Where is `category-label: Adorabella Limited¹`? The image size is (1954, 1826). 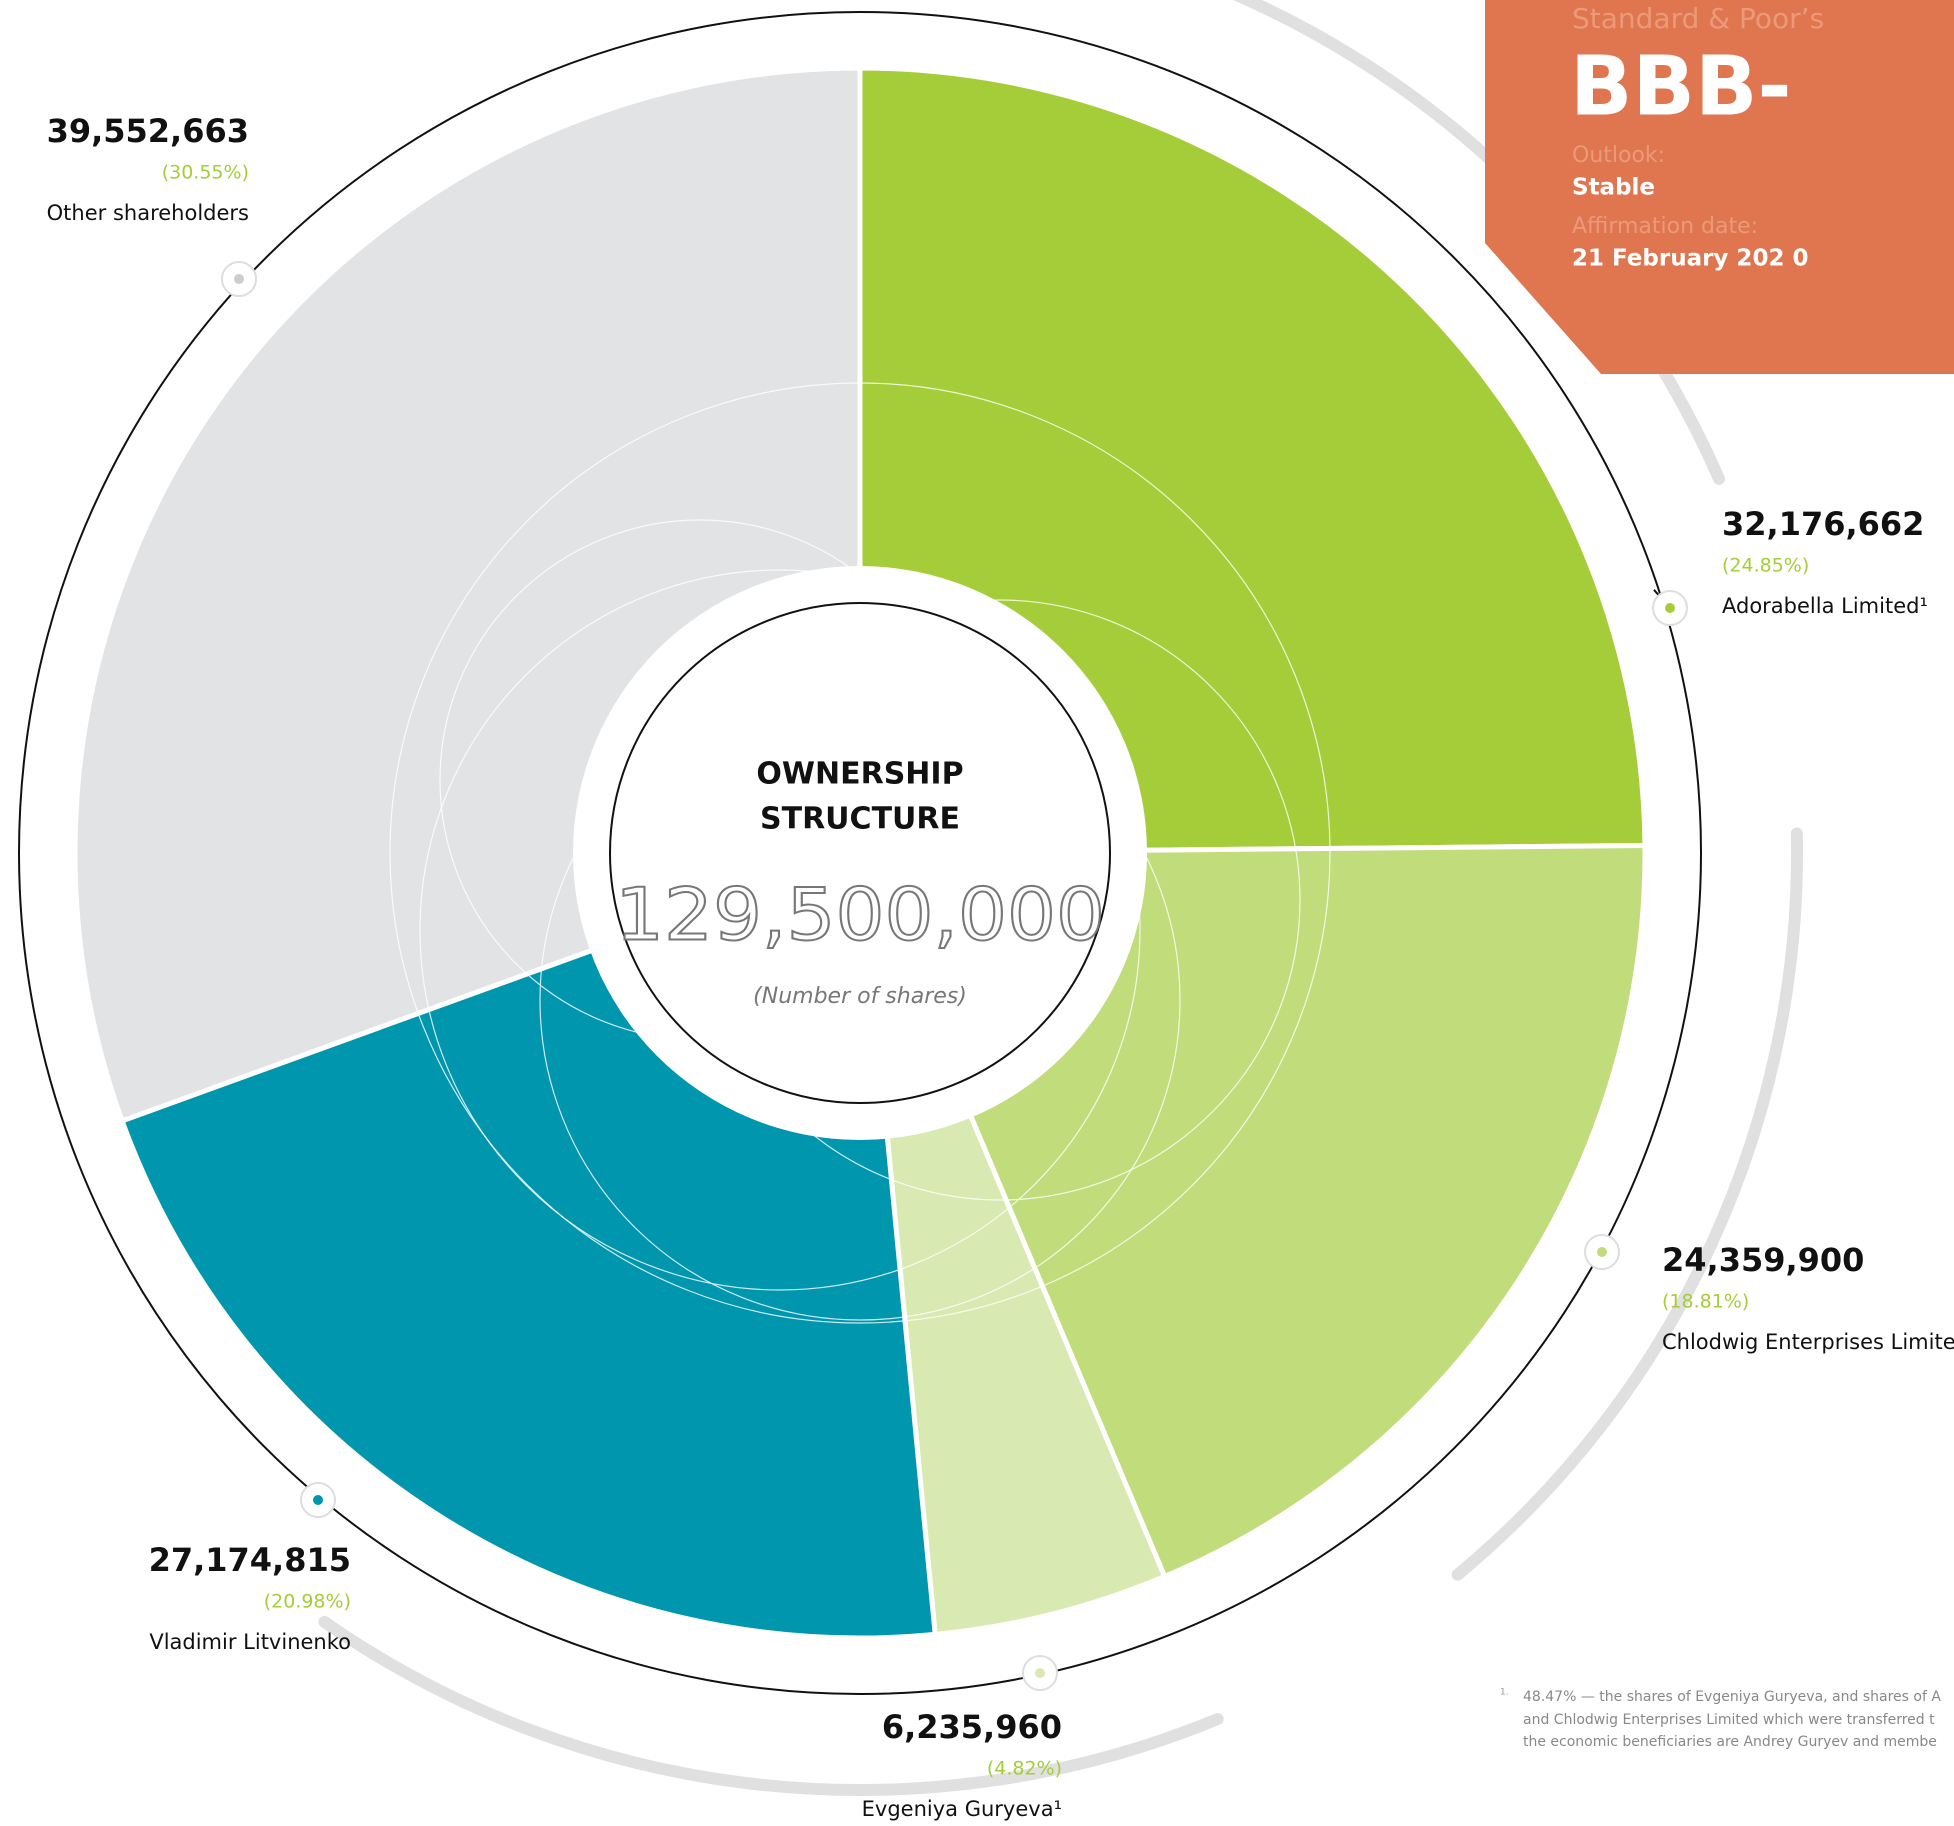 category-label: Adorabella Limited¹ is located at coordinates (1825, 606).